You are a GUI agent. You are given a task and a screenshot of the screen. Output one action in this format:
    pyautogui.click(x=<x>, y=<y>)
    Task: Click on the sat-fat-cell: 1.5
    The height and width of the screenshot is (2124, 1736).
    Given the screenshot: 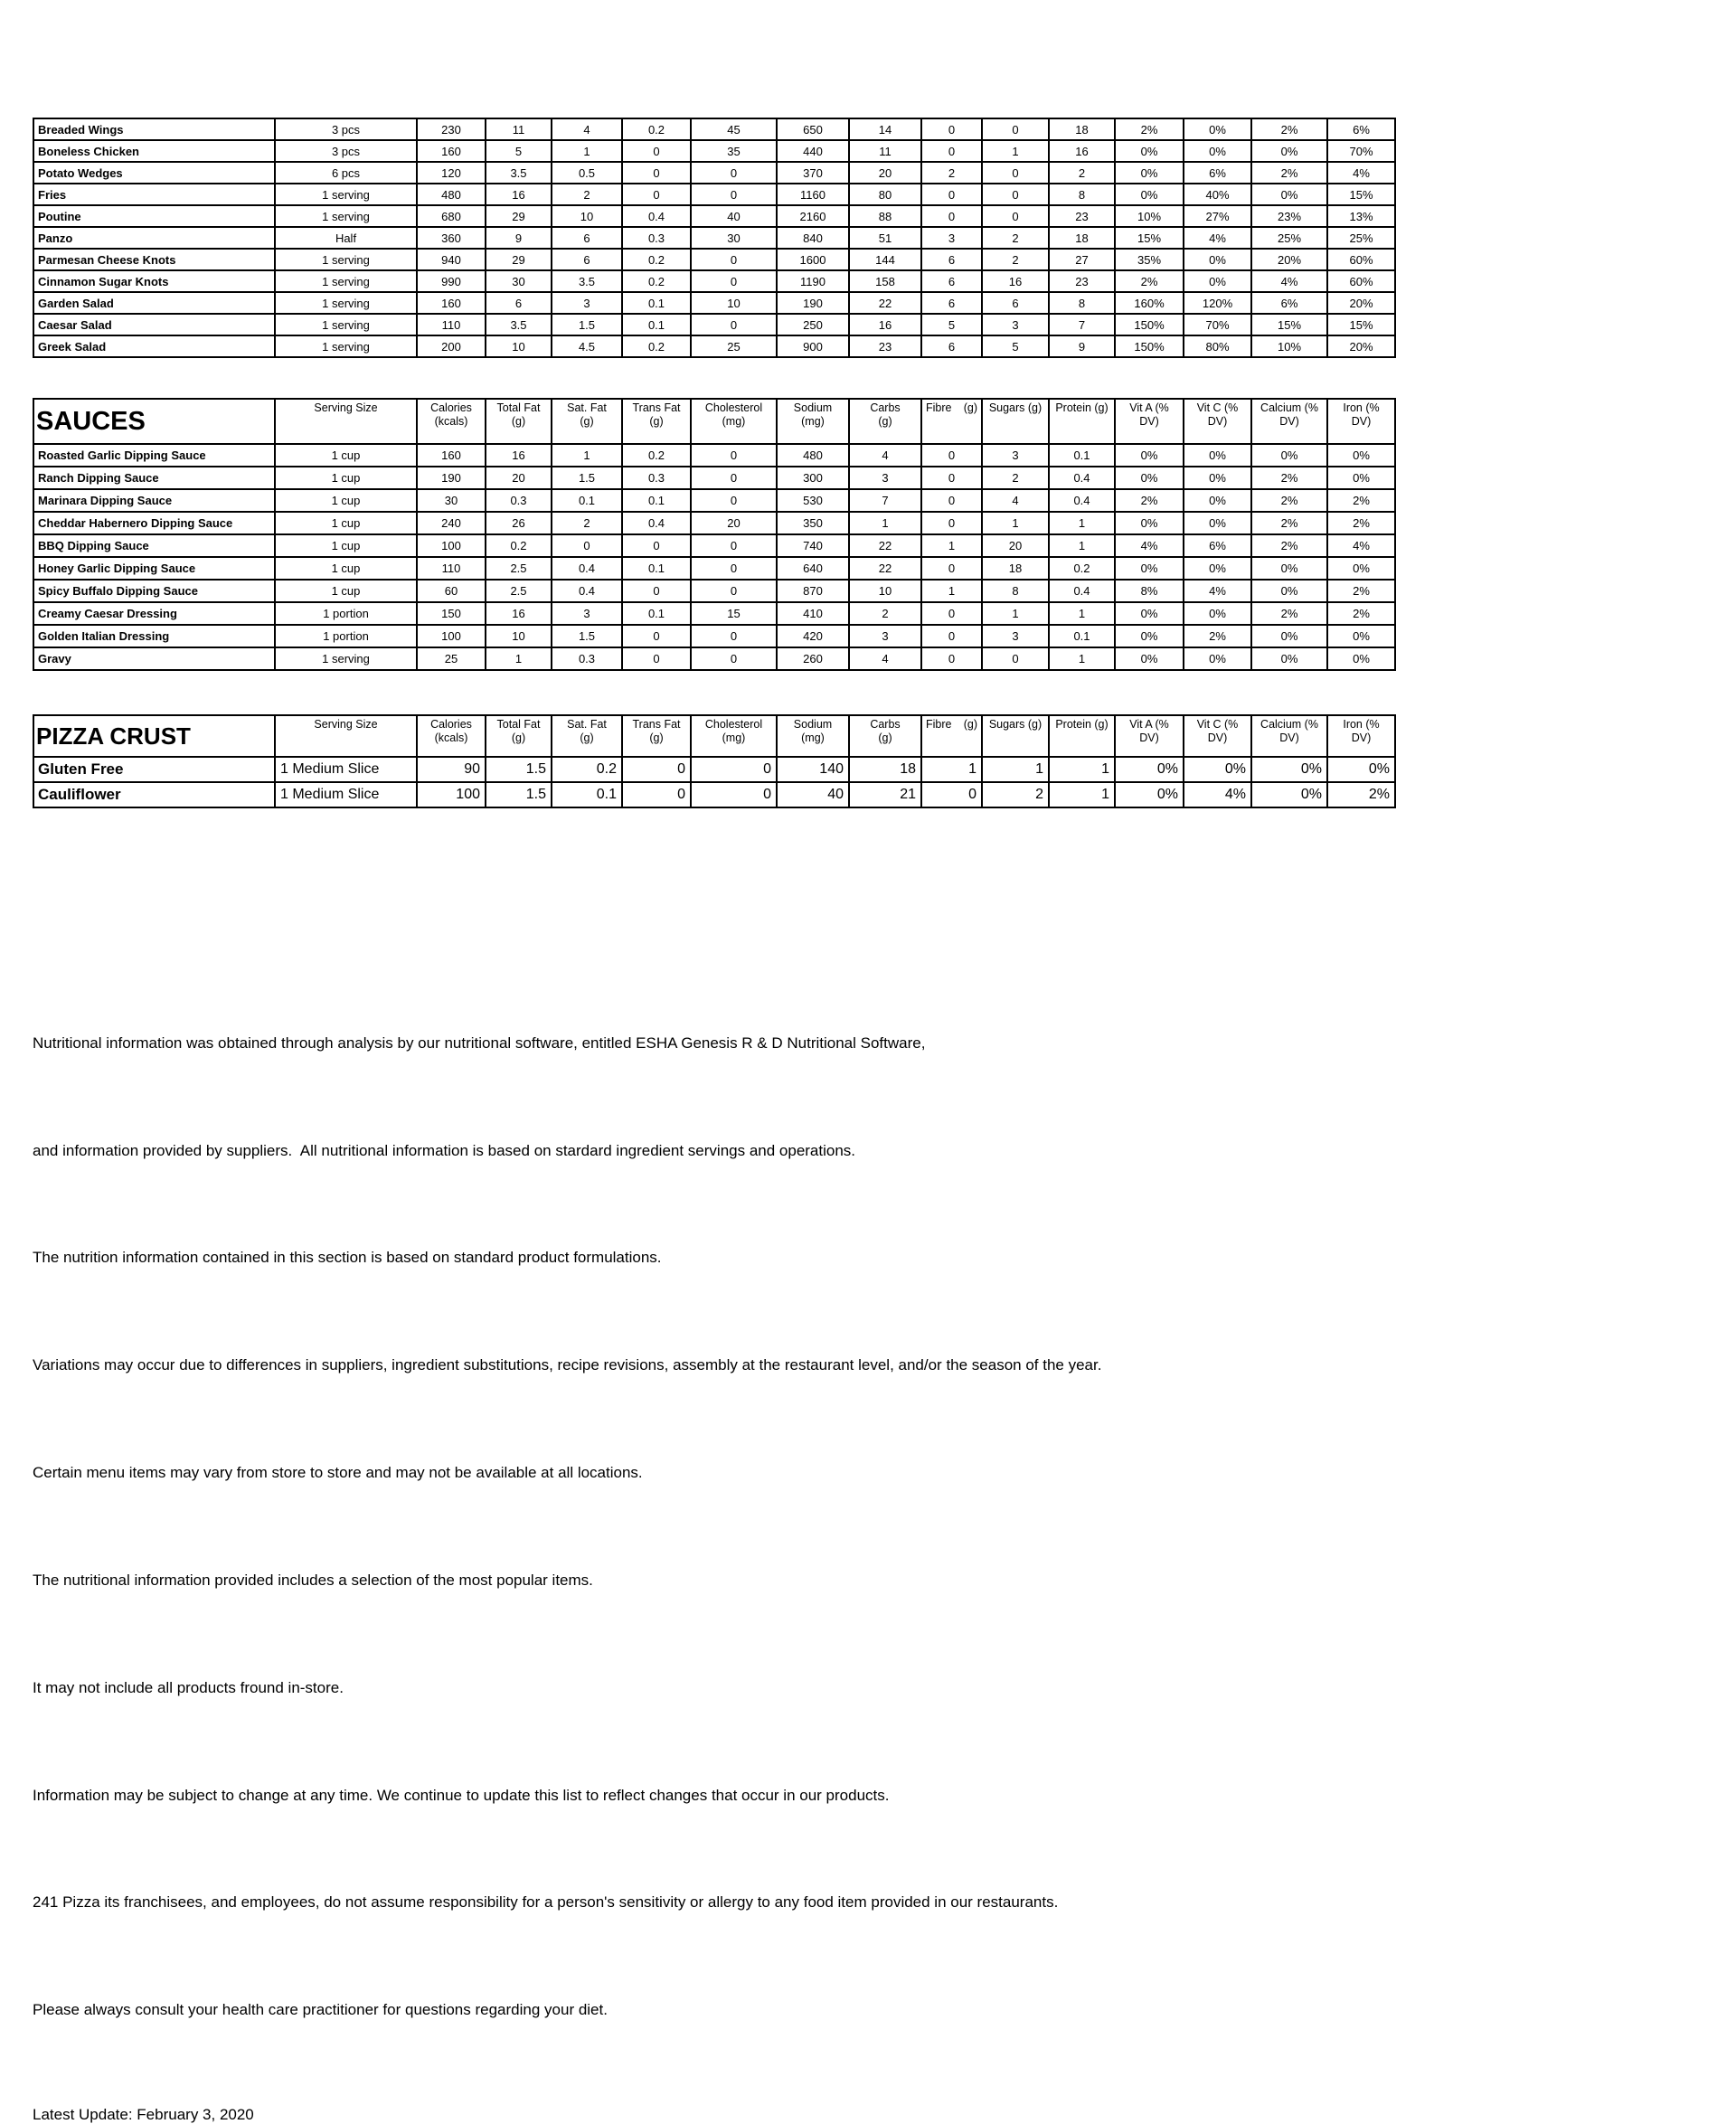 What is the action you would take?
    pyautogui.click(x=587, y=324)
    